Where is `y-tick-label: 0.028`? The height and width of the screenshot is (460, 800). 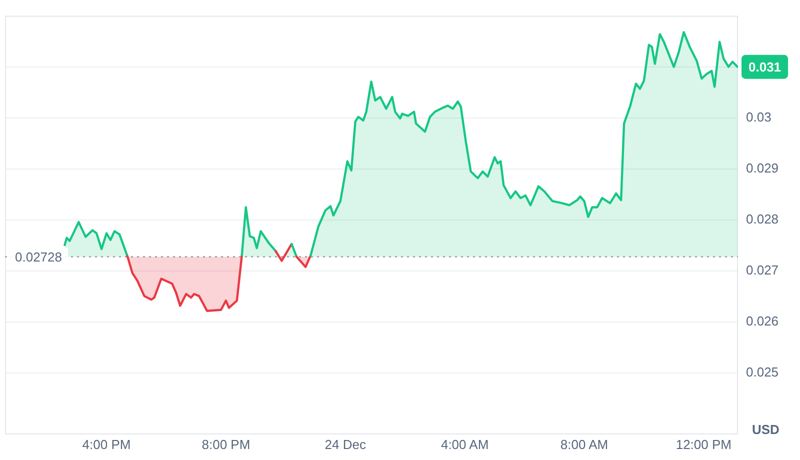
y-tick-label: 0.028 is located at coordinates (762, 219).